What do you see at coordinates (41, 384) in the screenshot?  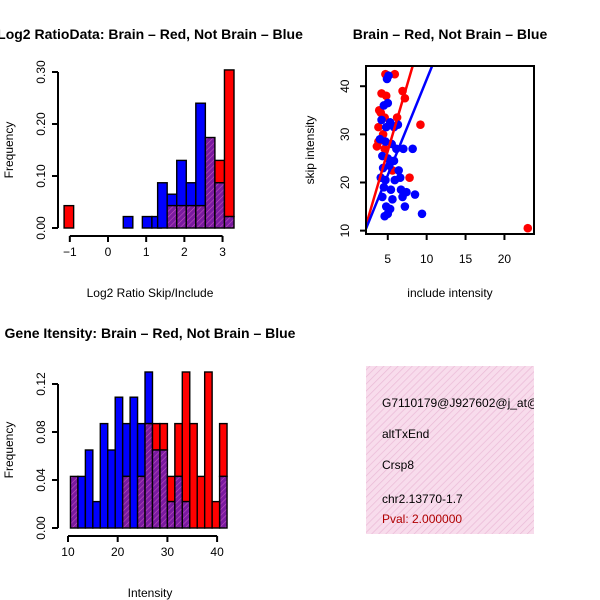 I see `gene-y-tick-label: 0.12` at bounding box center [41, 384].